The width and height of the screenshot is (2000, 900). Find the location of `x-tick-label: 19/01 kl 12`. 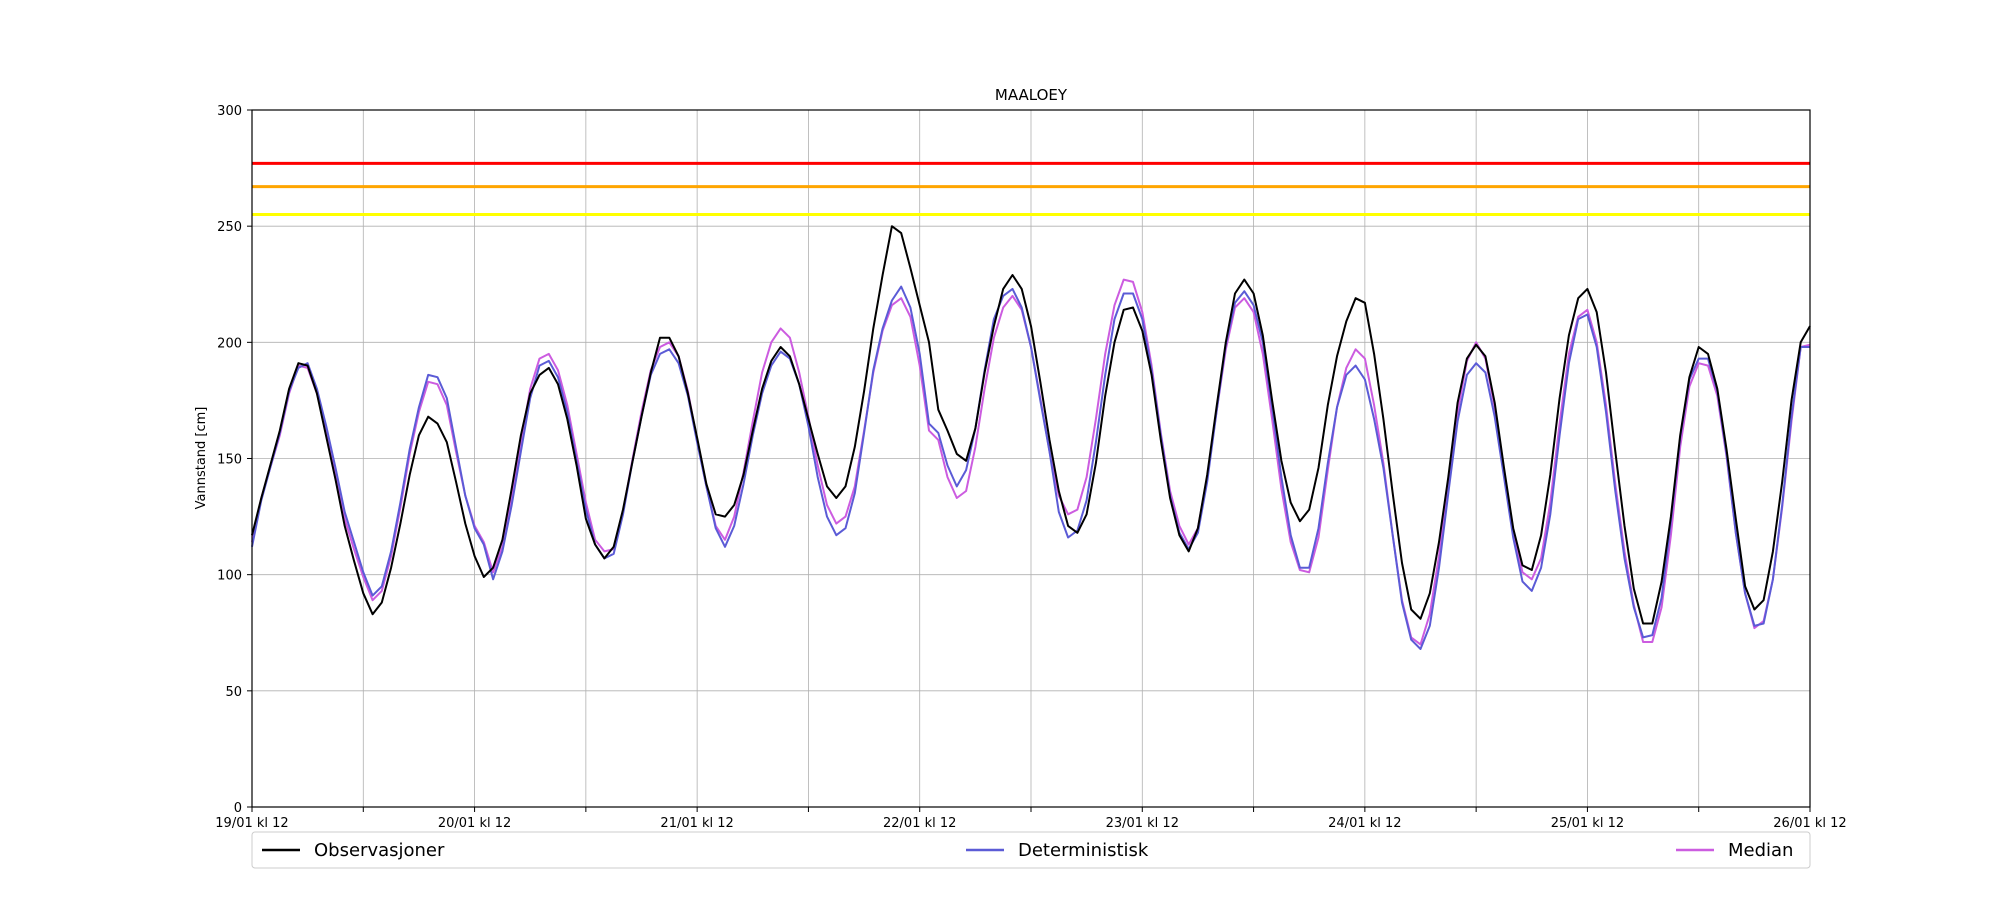

x-tick-label: 19/01 kl 12 is located at coordinates (251, 823).